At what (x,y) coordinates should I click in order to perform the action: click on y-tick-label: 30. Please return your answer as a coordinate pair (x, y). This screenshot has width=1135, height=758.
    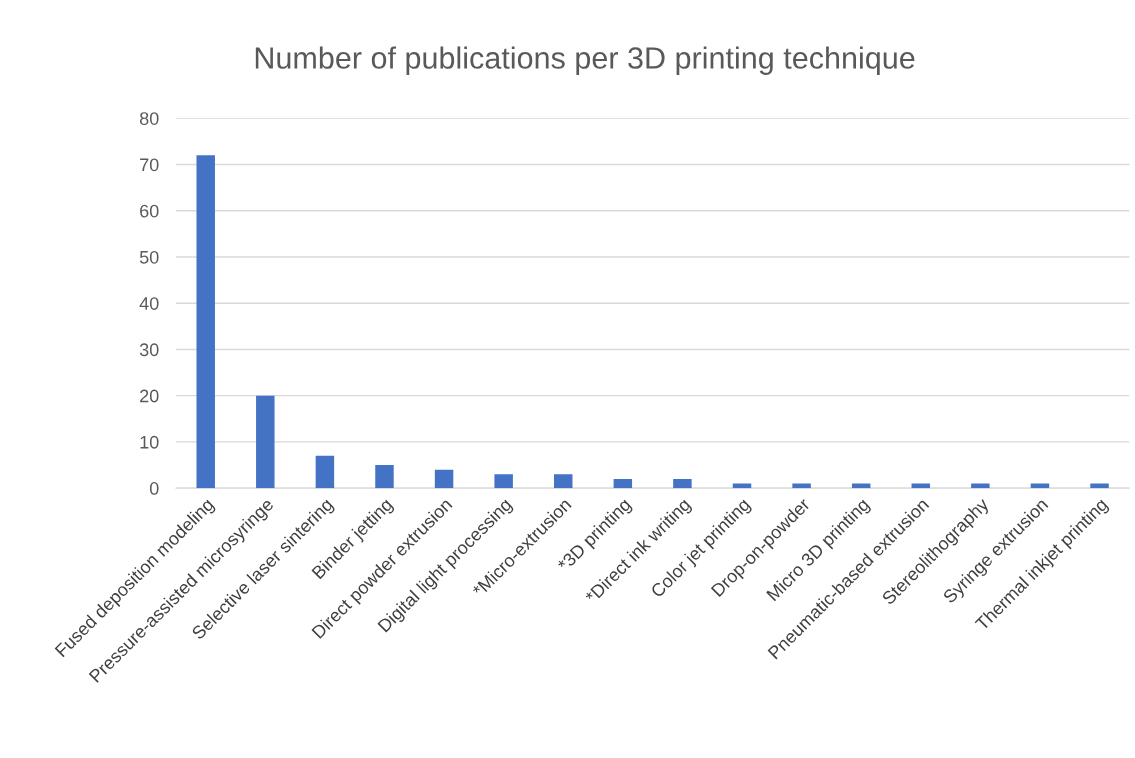
    Looking at the image, I should click on (149, 350).